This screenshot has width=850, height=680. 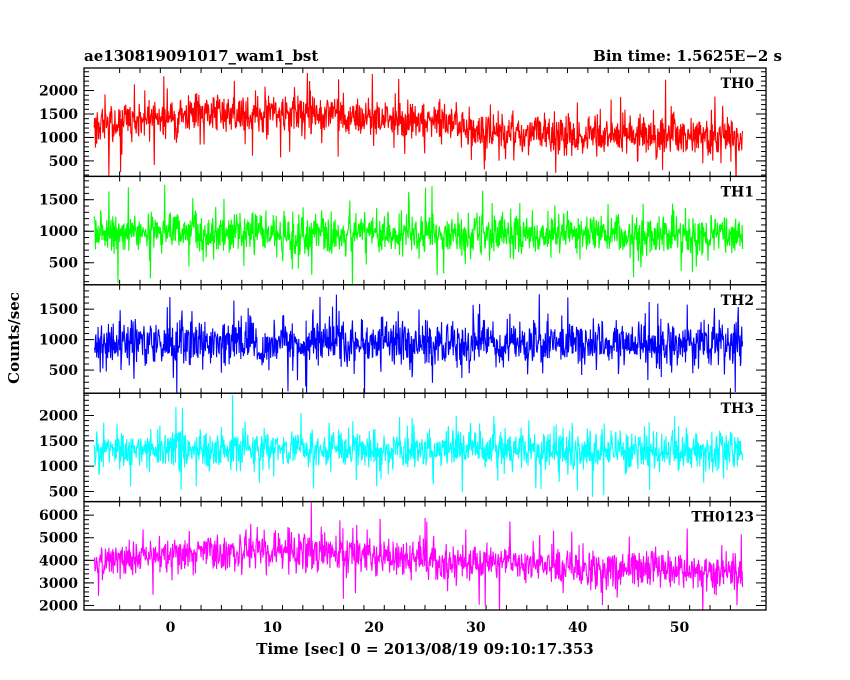 What do you see at coordinates (58, 561) in the screenshot?
I see `y-tick-label: 4000` at bounding box center [58, 561].